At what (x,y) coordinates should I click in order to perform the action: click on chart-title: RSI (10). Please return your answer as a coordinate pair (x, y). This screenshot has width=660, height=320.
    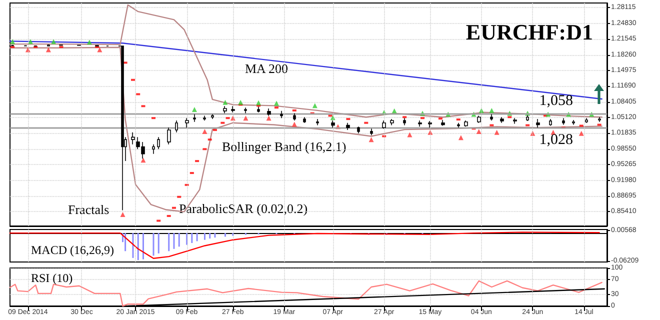
    Looking at the image, I should click on (52, 278).